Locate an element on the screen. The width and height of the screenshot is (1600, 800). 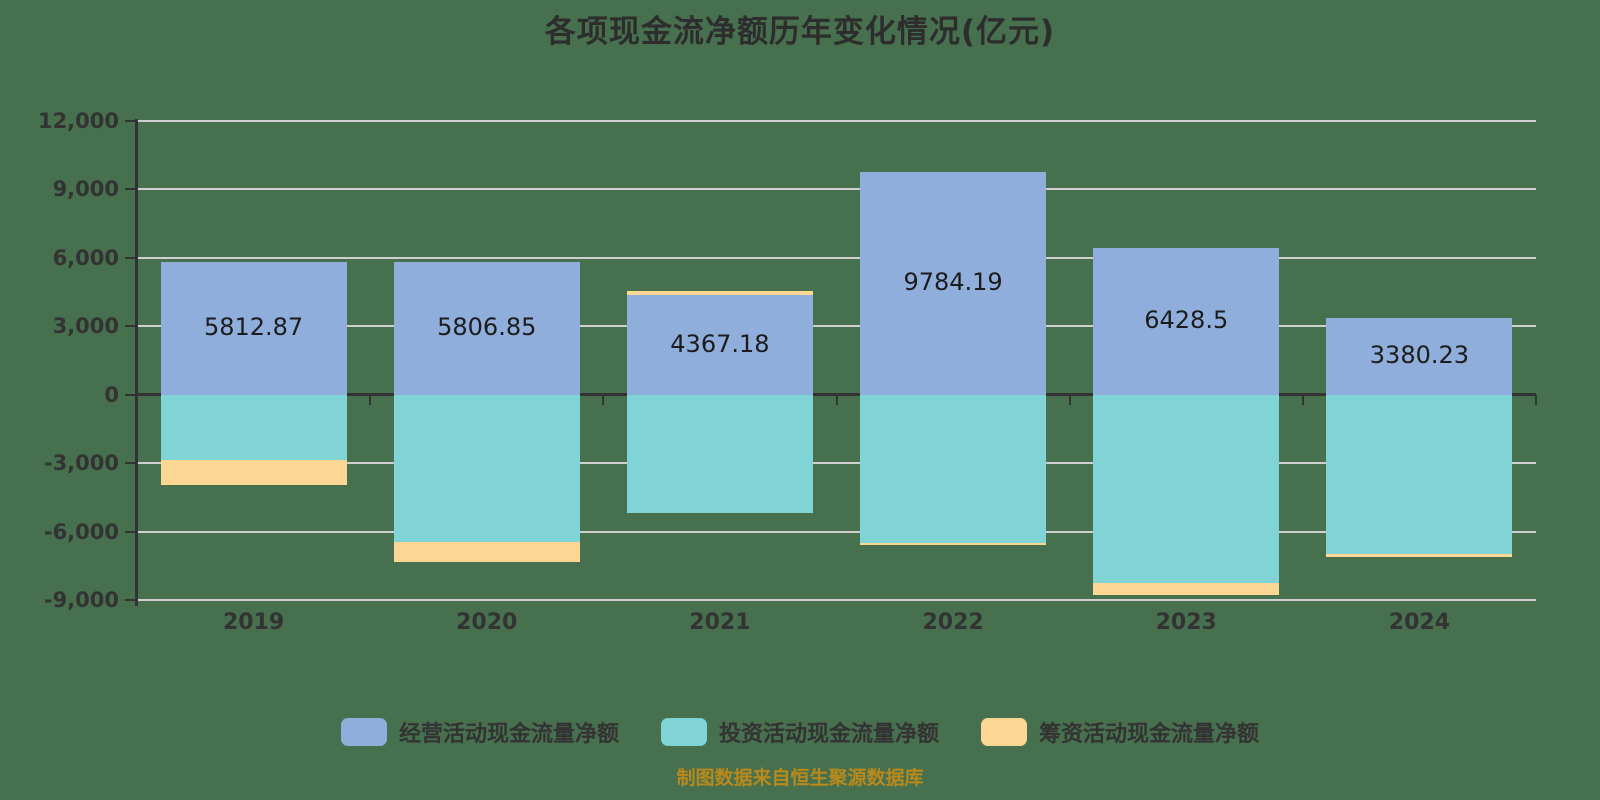
bar-financing-2024 is located at coordinates (1419, 555).